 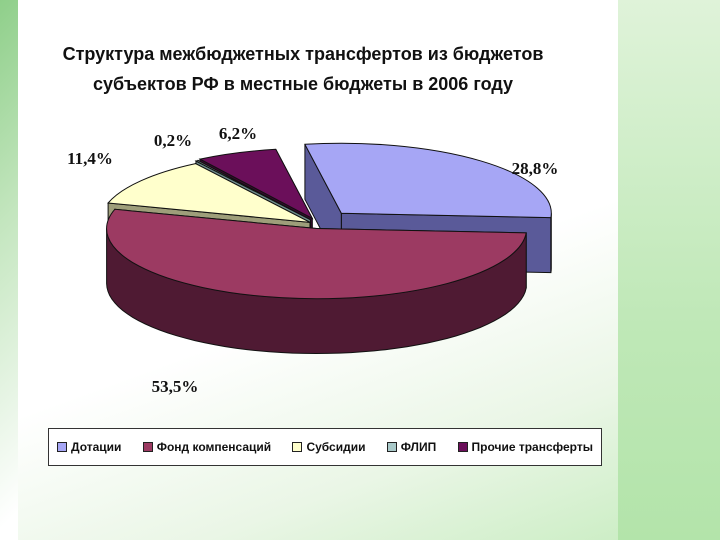 I want to click on legend-item-prochie: Прочие трансферты, so click(x=525, y=447).